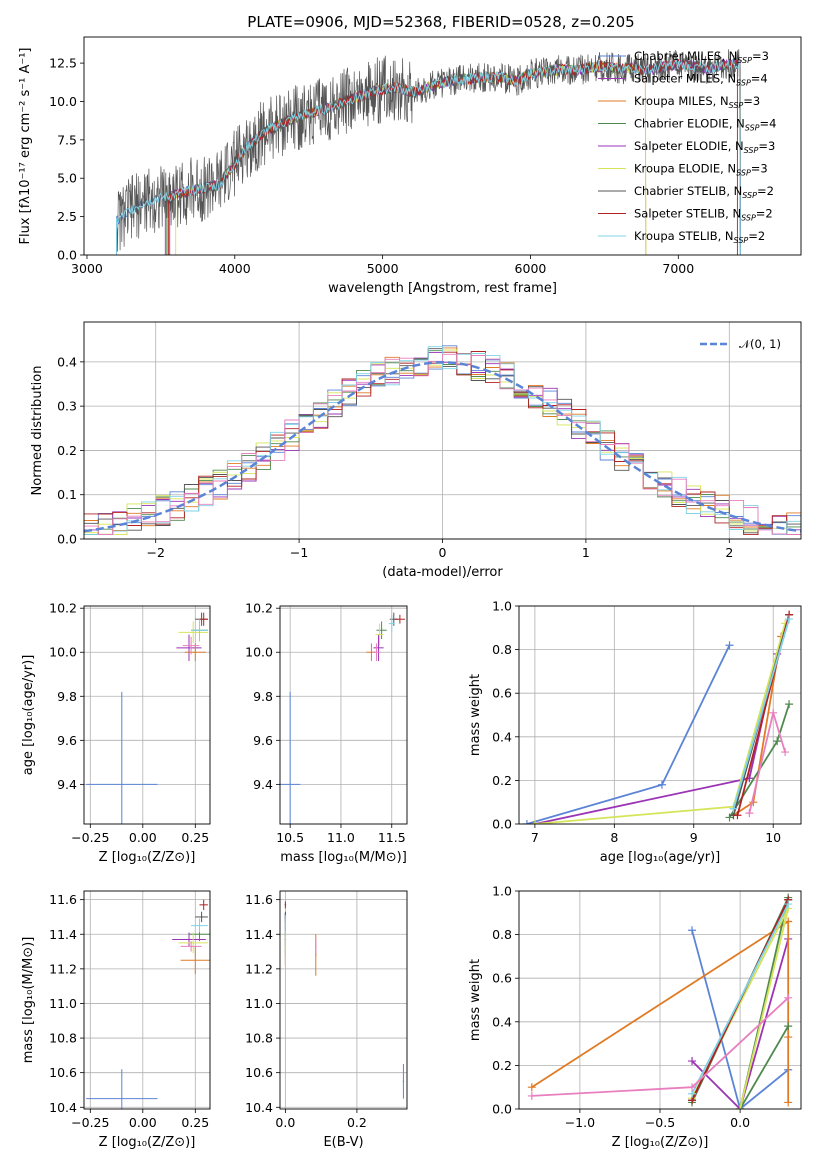 This screenshot has width=819, height=1170. Describe the element at coordinates (259, 899) in the screenshot. I see `y-tick-label: 11.6` at that location.